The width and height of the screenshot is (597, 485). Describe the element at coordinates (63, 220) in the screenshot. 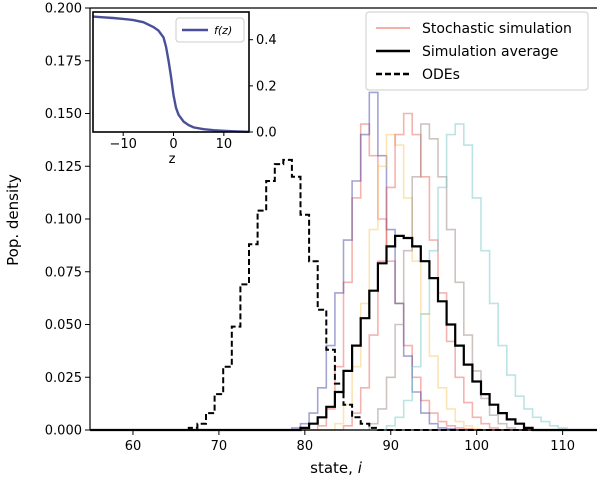

I see `y-tick-label: 0.100` at that location.